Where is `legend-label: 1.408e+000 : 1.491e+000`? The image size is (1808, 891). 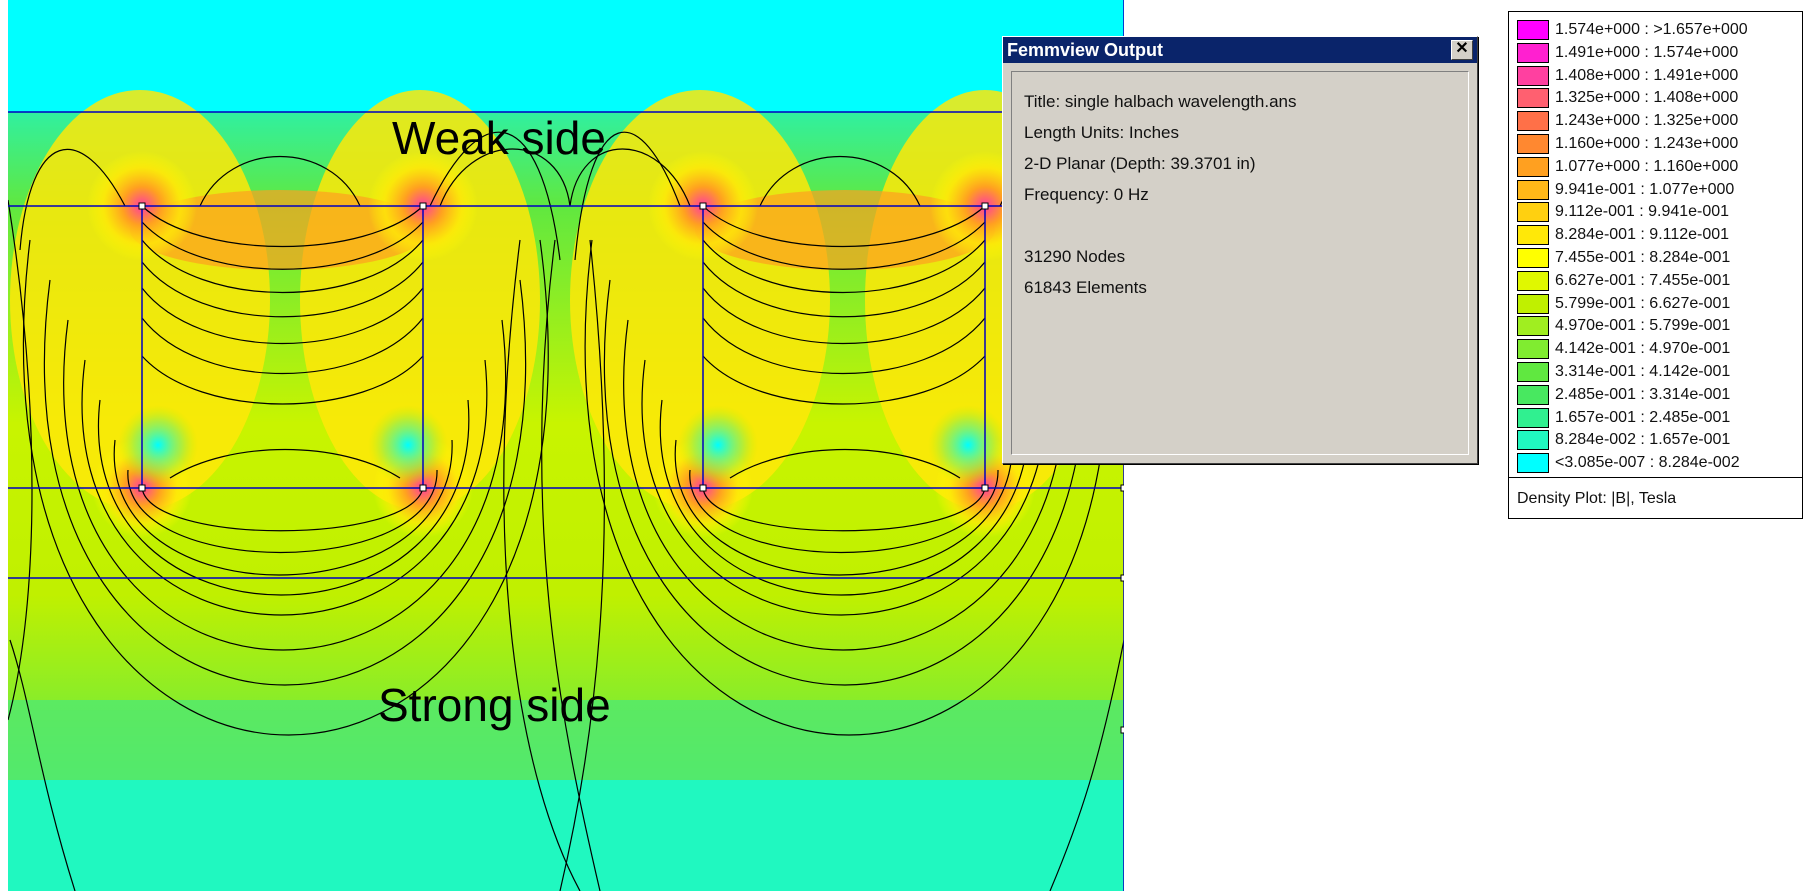
legend-label: 1.408e+000 : 1.491e+000 is located at coordinates (1647, 75).